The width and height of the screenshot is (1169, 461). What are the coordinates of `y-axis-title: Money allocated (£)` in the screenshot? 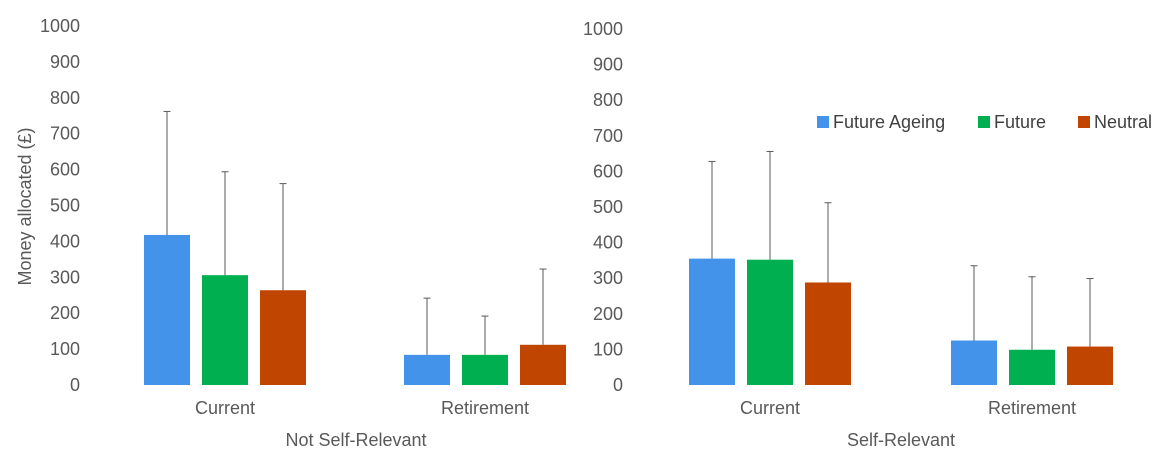 It's located at (25, 206).